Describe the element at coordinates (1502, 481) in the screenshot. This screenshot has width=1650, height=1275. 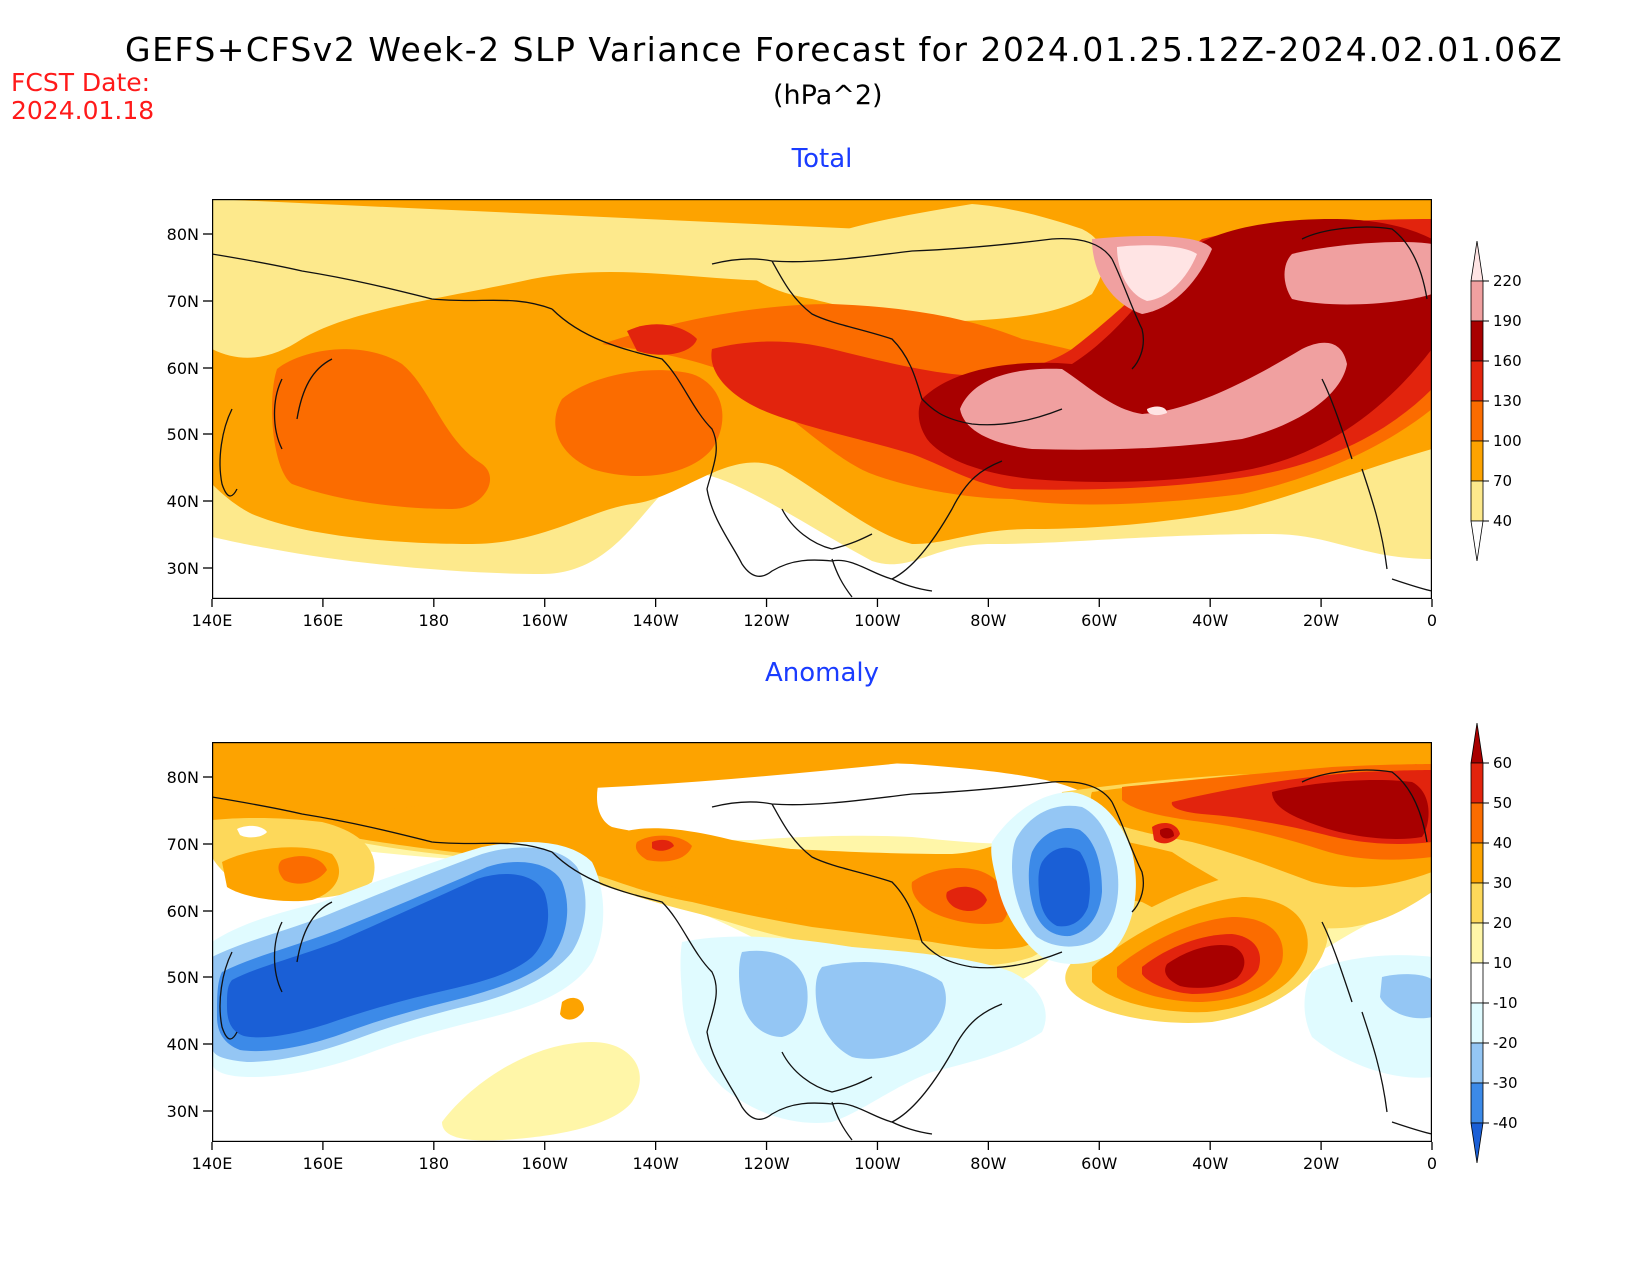
I see `total-colorbar-label: 70` at that location.